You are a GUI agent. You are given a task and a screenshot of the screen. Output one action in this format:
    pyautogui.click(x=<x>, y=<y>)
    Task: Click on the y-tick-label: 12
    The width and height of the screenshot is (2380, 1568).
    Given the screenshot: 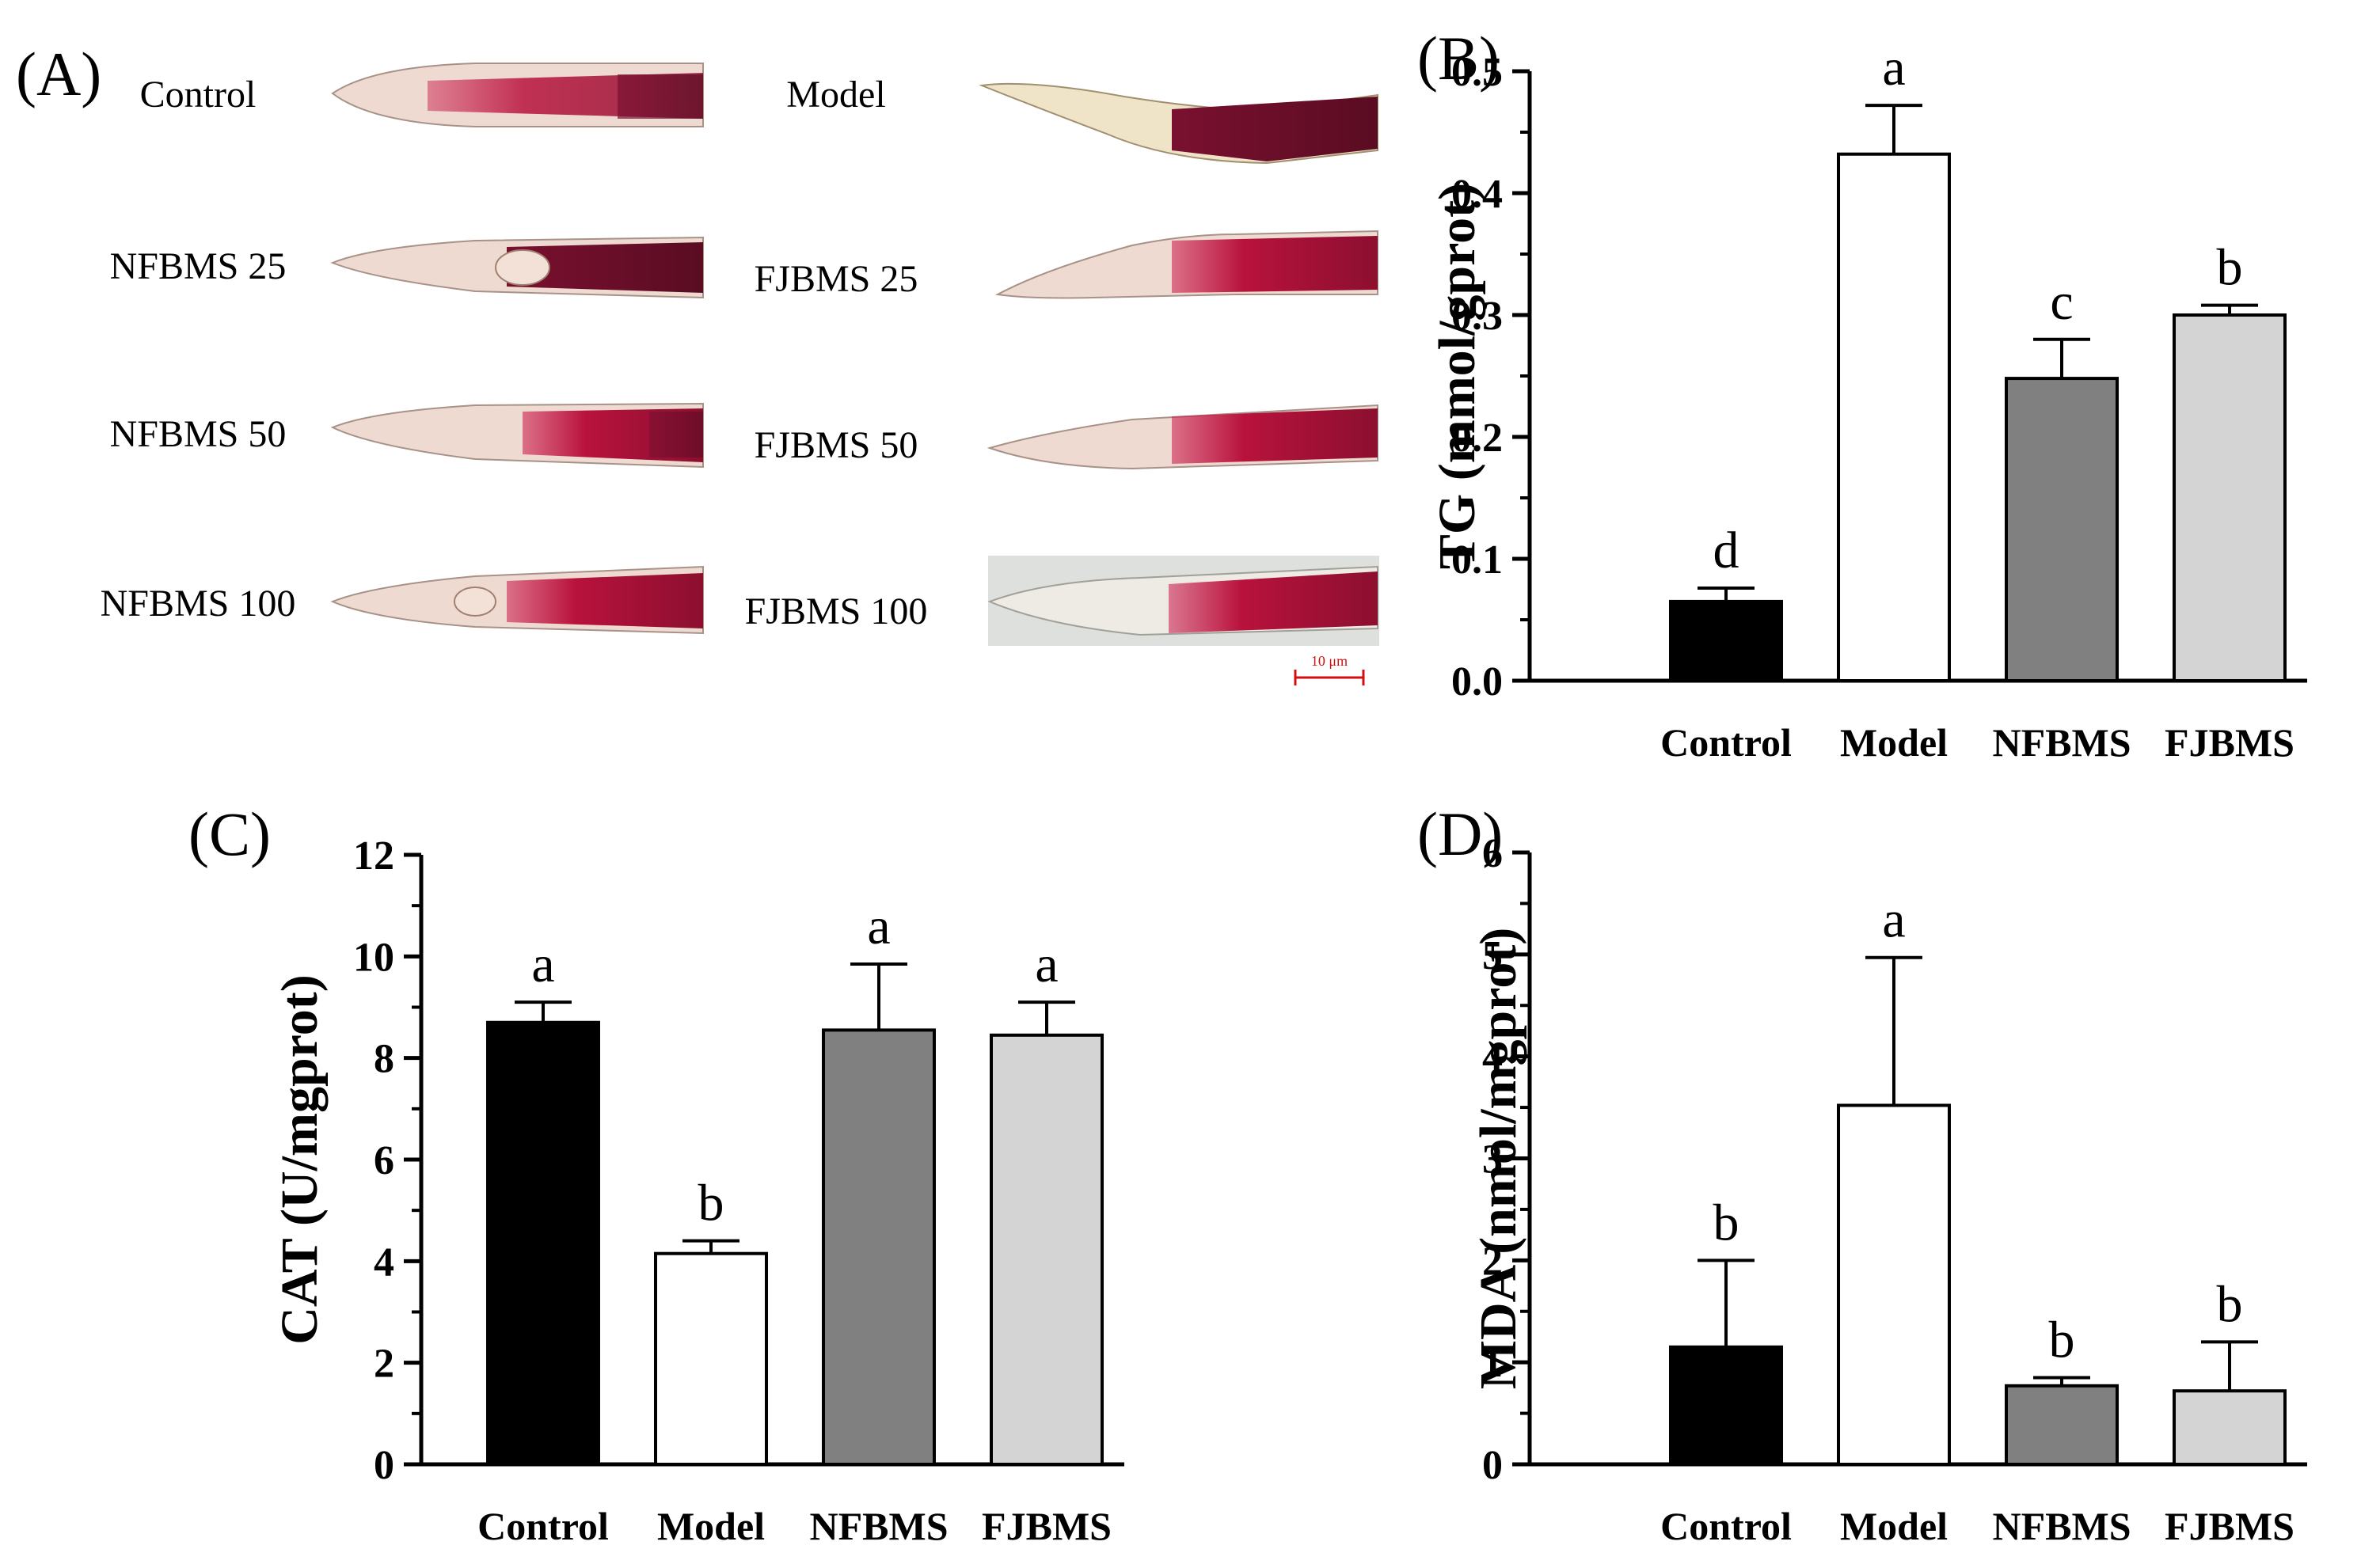 What is the action you would take?
    pyautogui.click(x=373, y=856)
    